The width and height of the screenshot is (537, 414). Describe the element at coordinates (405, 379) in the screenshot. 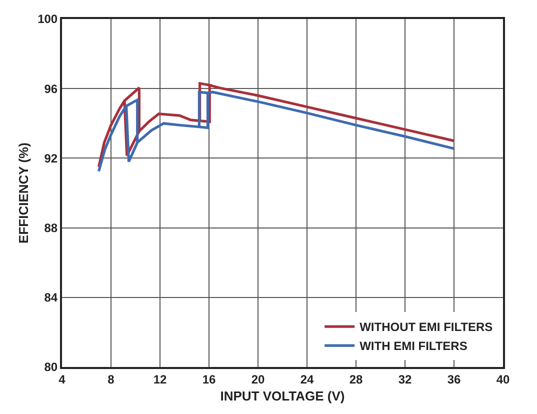

I see `x-tick-label: 32` at that location.